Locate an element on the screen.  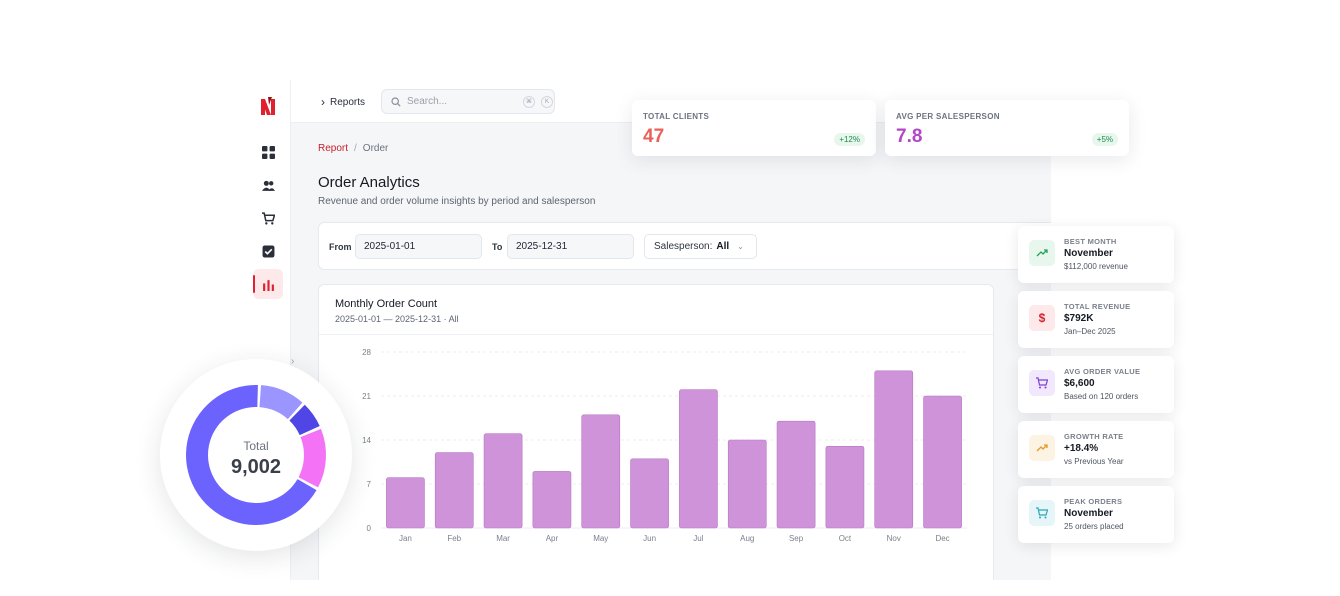
metric-sub: 25 orders placed is located at coordinates (1094, 526).